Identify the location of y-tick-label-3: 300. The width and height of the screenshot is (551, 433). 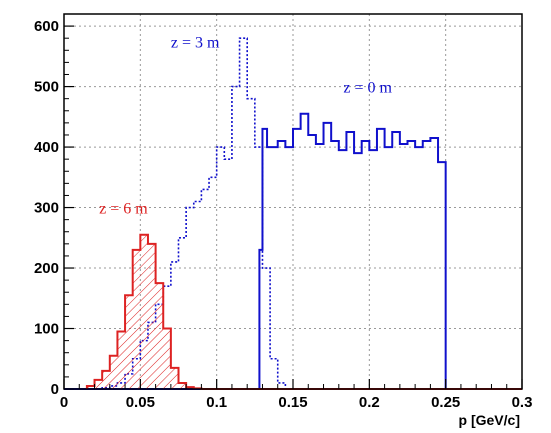
(46, 208).